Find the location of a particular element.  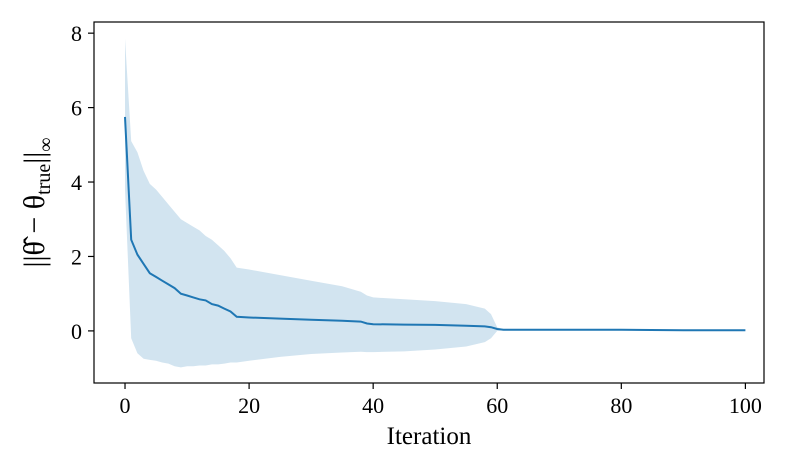

x-tick-label: 40 is located at coordinates (373, 405).